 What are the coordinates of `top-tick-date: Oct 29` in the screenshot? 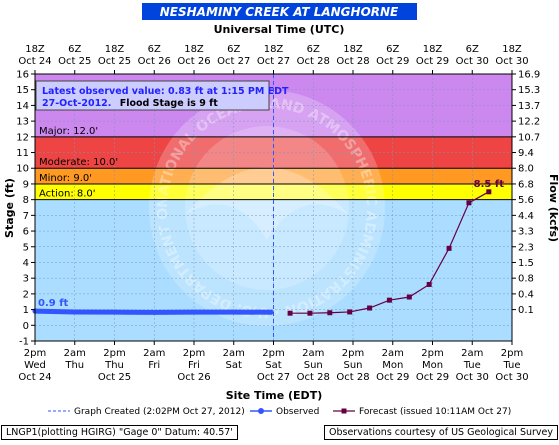 It's located at (392, 61).